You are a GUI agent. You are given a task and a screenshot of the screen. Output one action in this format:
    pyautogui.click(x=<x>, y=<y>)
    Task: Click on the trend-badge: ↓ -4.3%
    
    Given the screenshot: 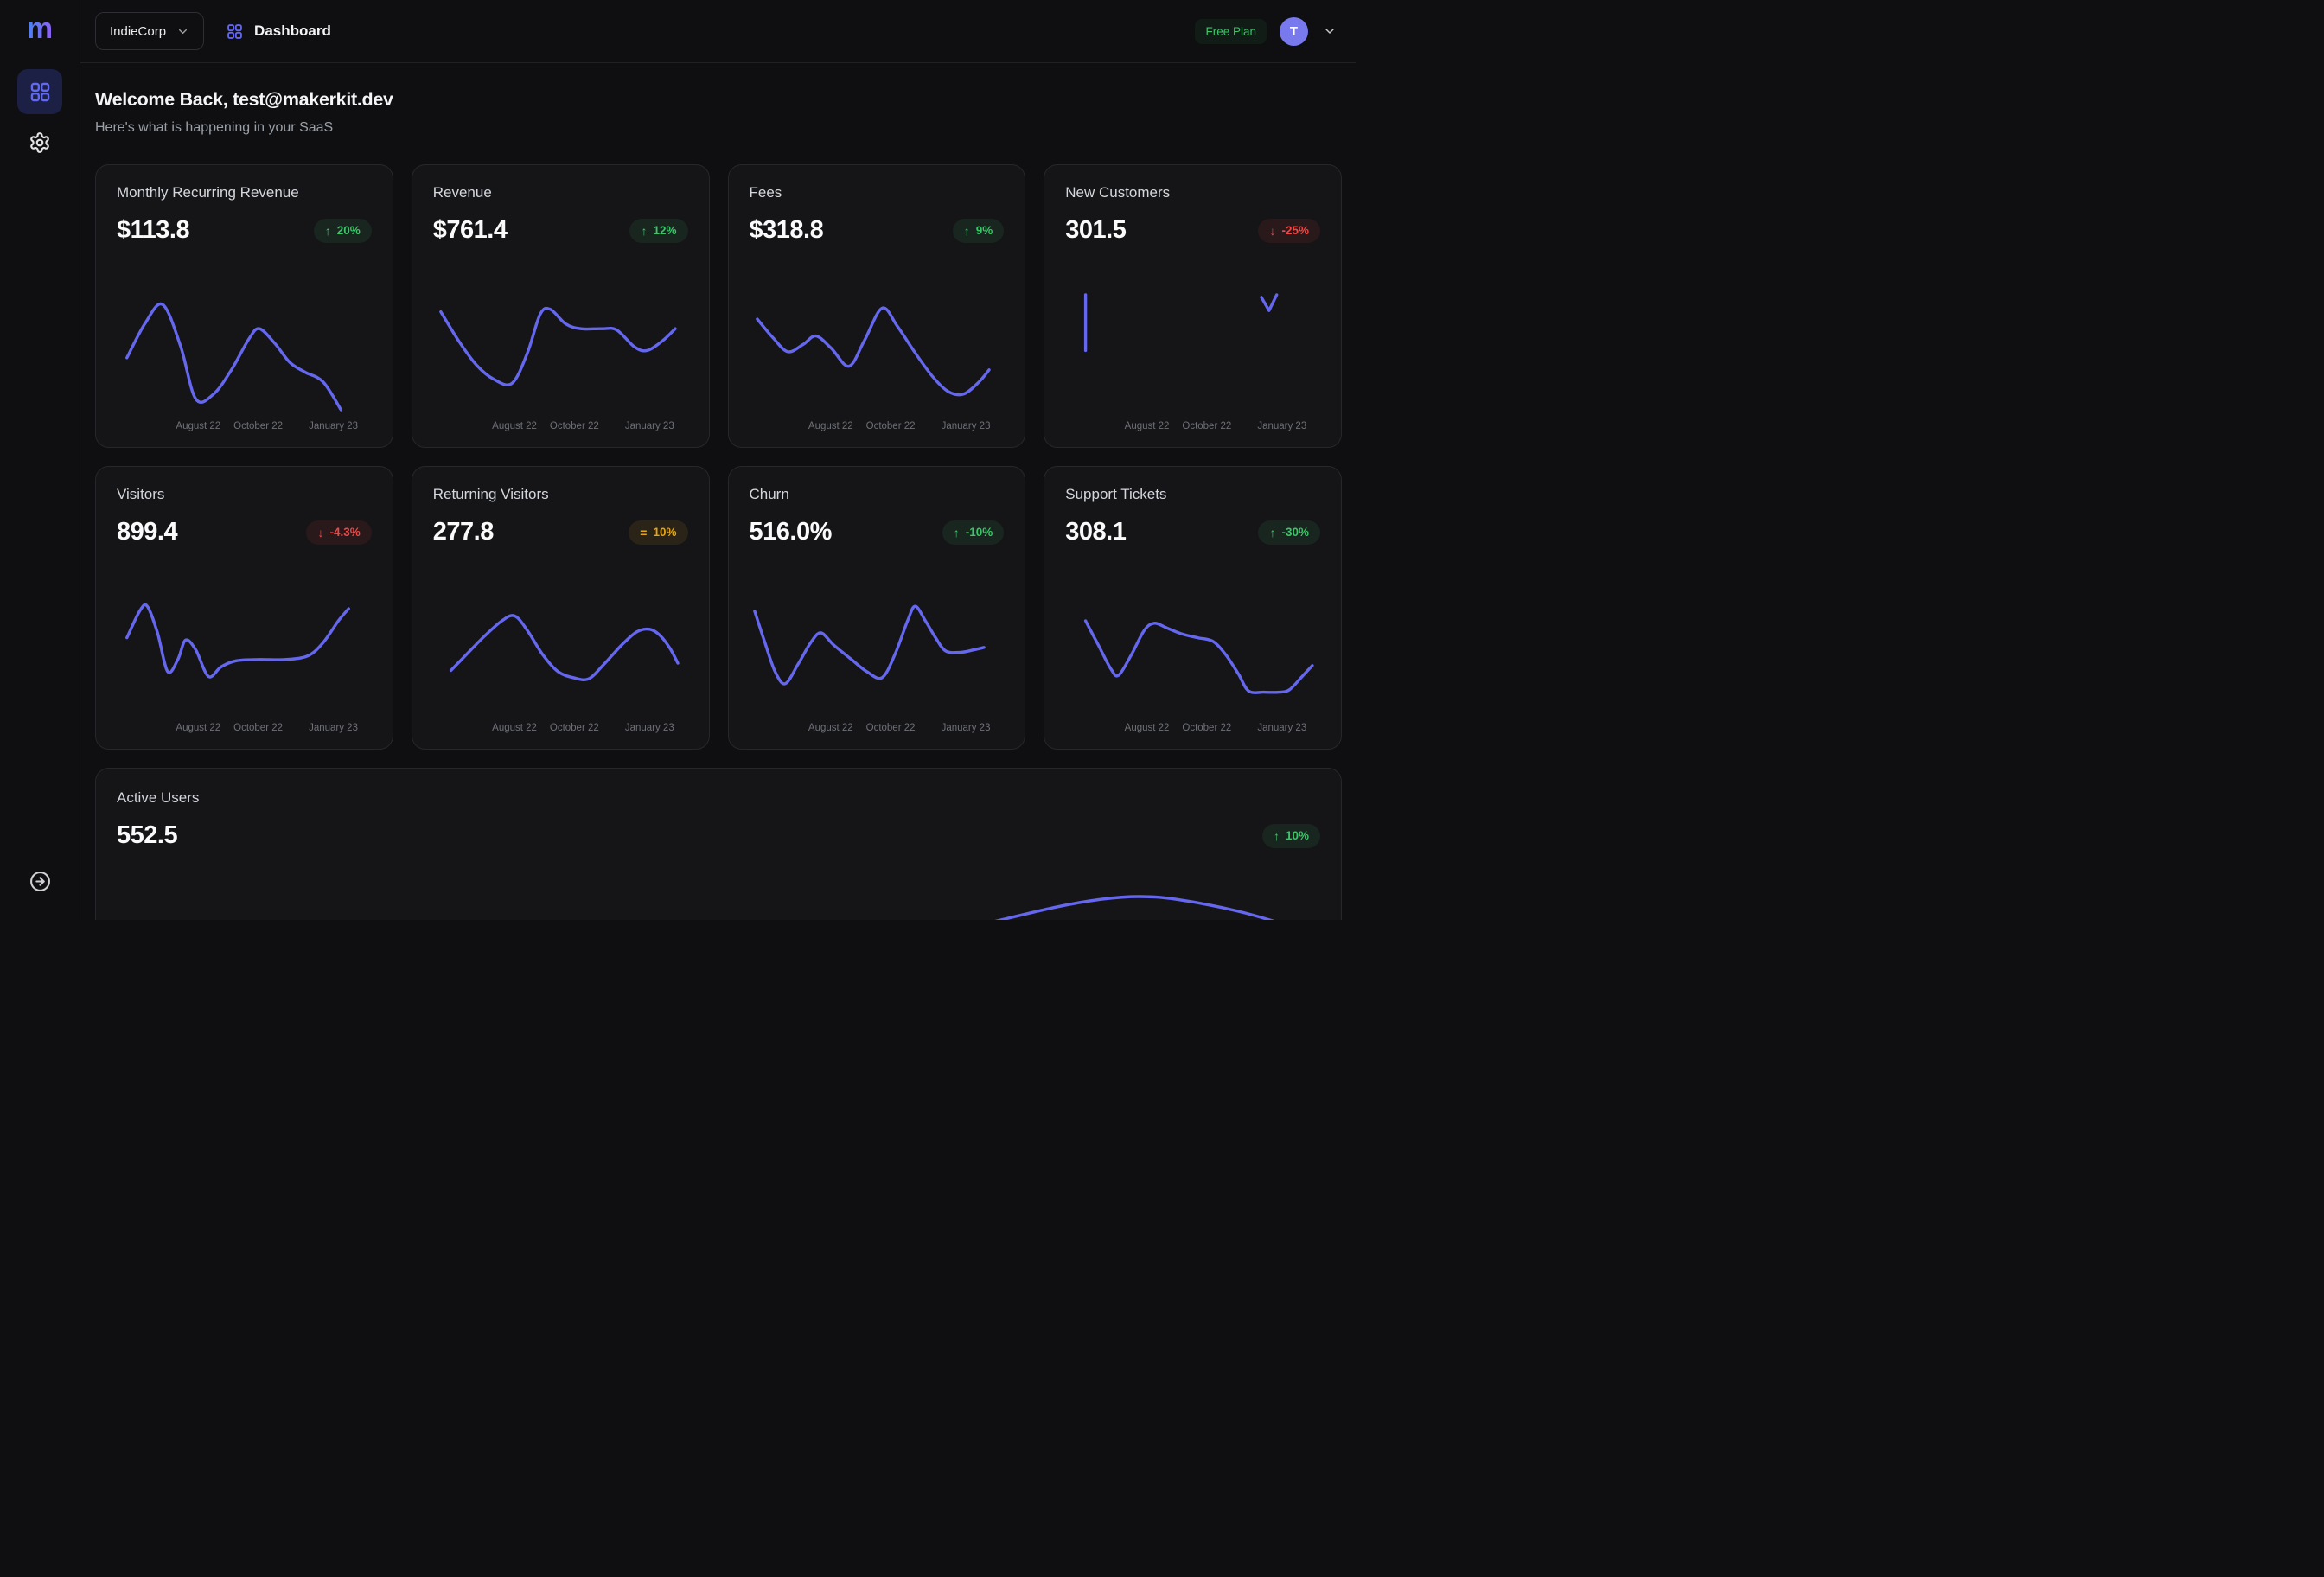 What is the action you would take?
    pyautogui.click(x=339, y=532)
    